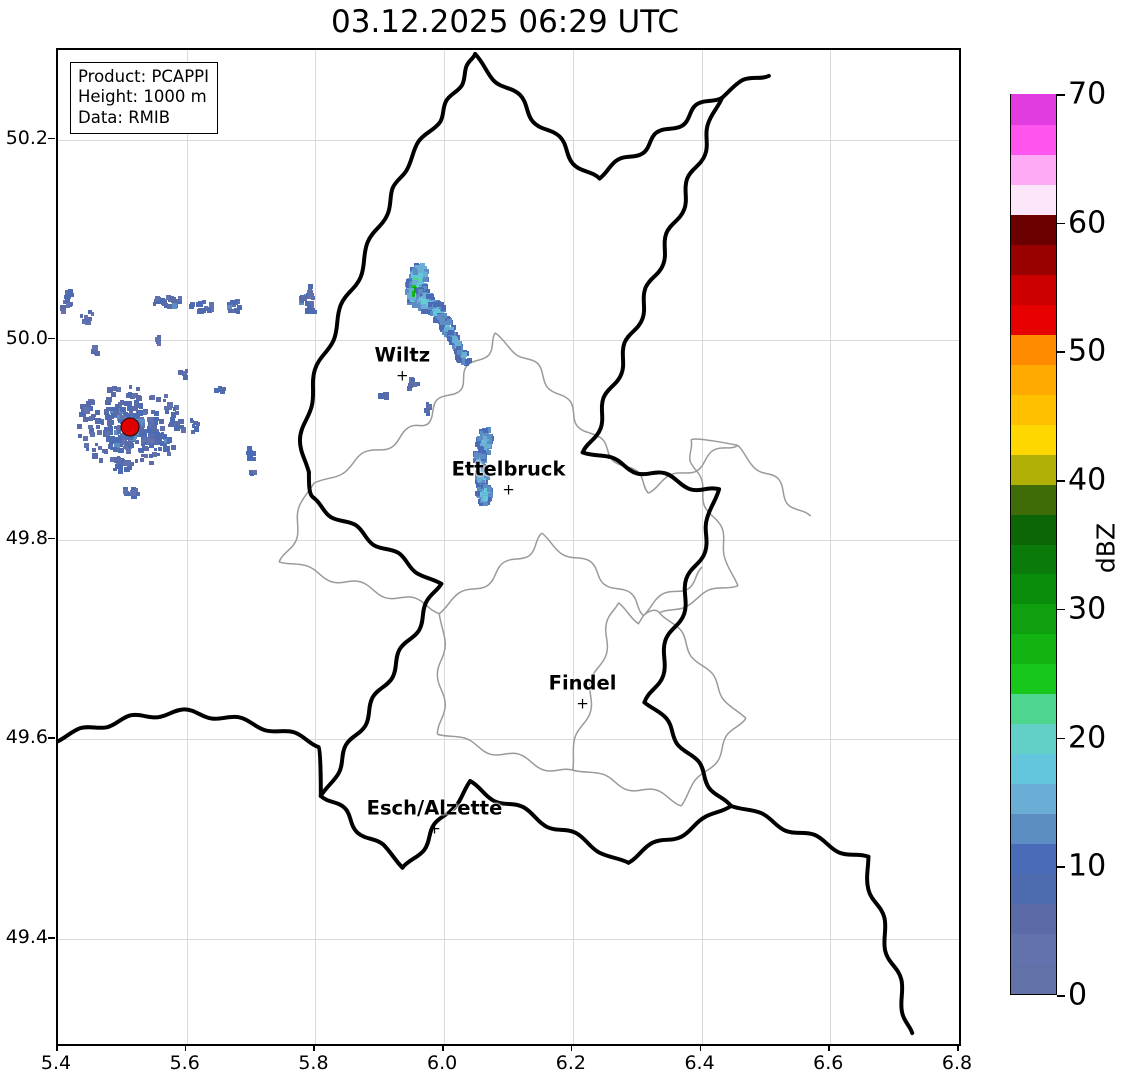 This screenshot has width=1145, height=1084. I want to click on city-marker-wiltz: +, so click(402, 375).